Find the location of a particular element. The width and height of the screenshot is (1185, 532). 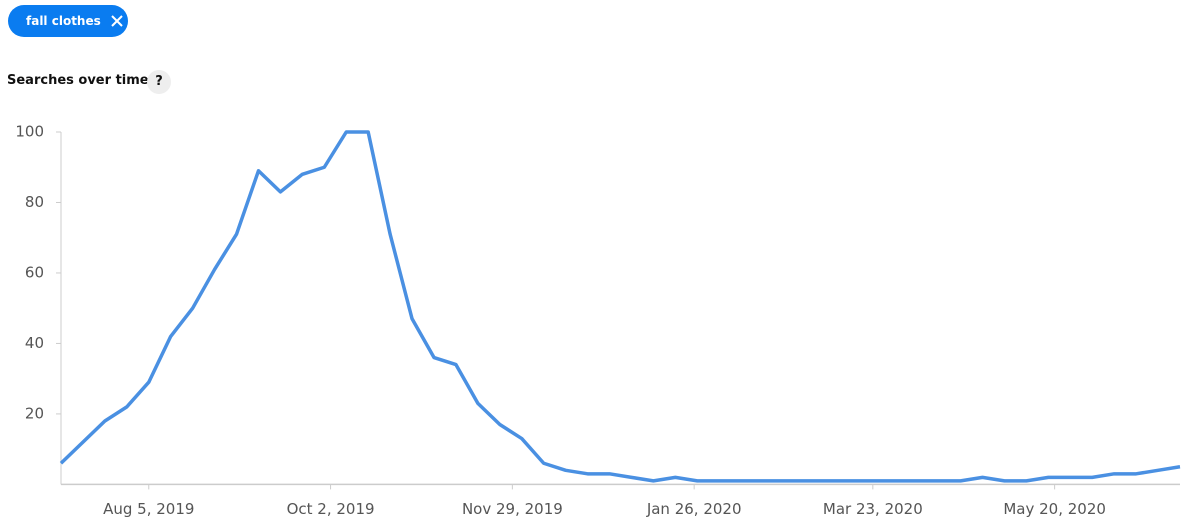

keyword-chip: fall clothes is located at coordinates (68, 21).